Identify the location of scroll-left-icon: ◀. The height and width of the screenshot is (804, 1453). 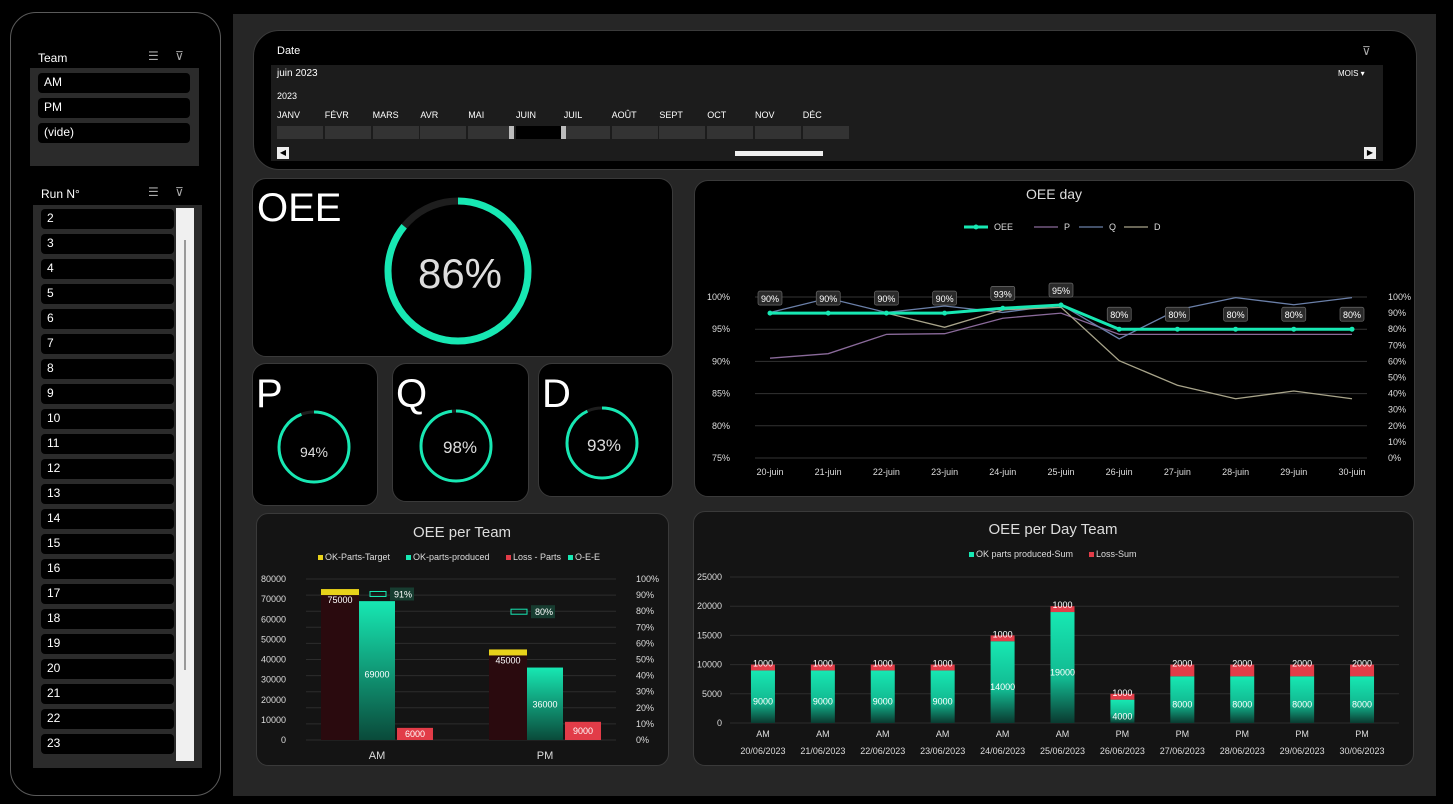
(283, 153).